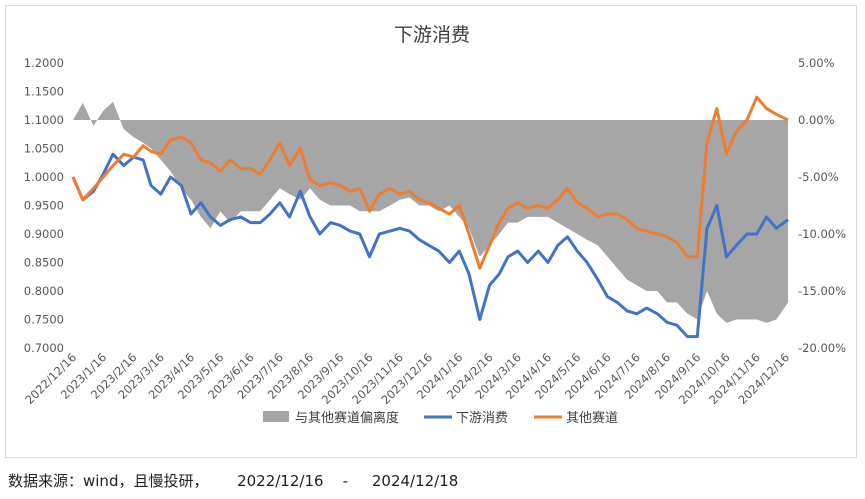  I want to click on source-note: 数据来源：wind，且慢投研， 2022/12/16 - 2024/12/18, so click(233, 481).